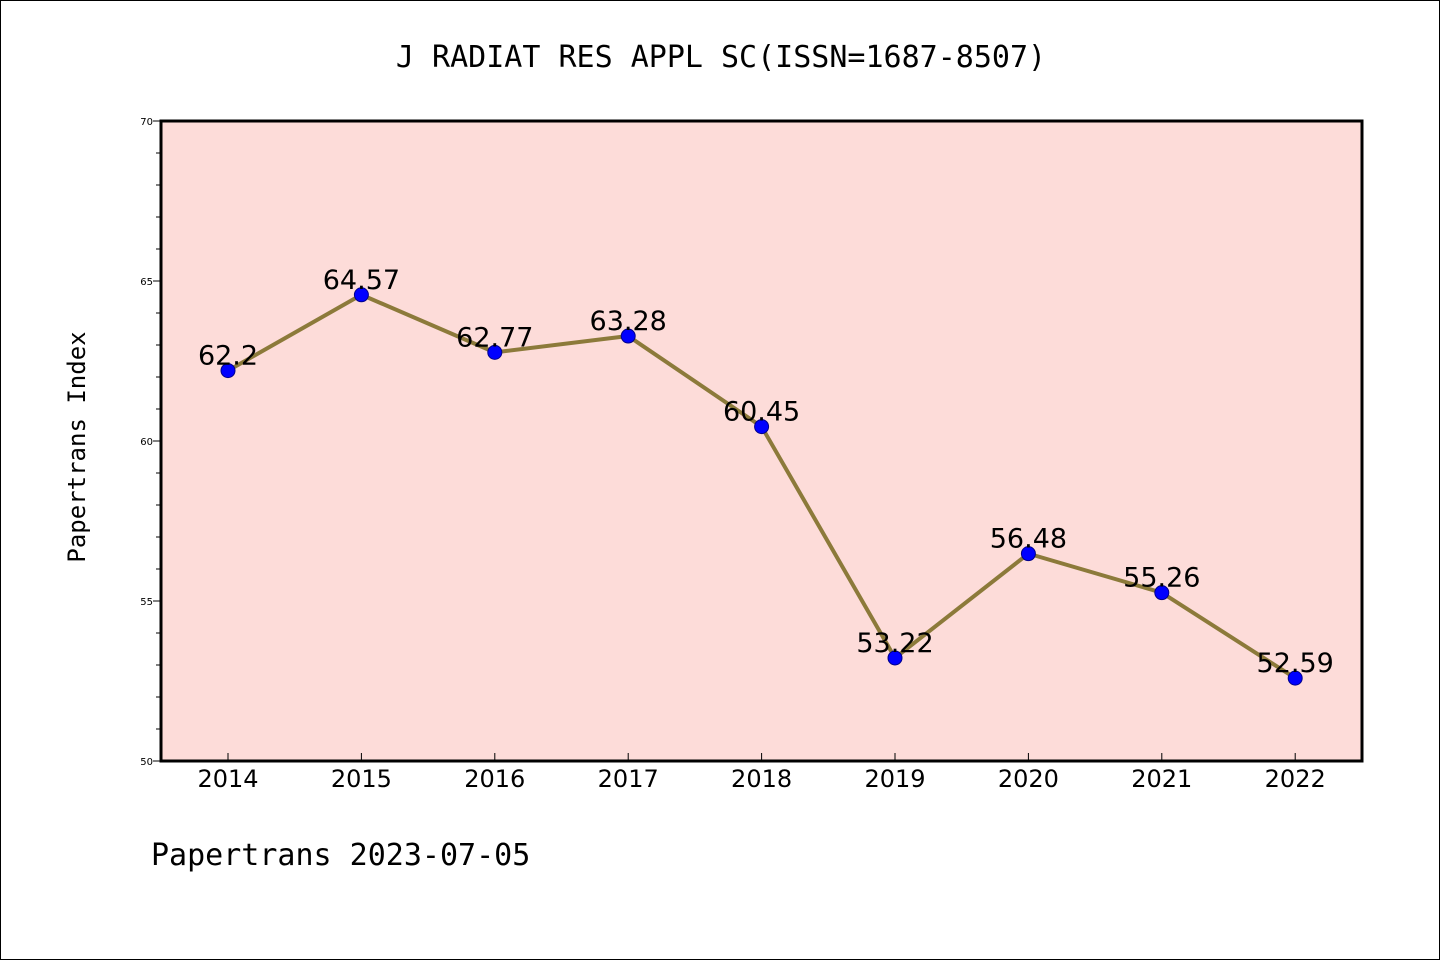 The image size is (1440, 961). I want to click on y-axis: 50 55 60 65 70, so click(150, 442).